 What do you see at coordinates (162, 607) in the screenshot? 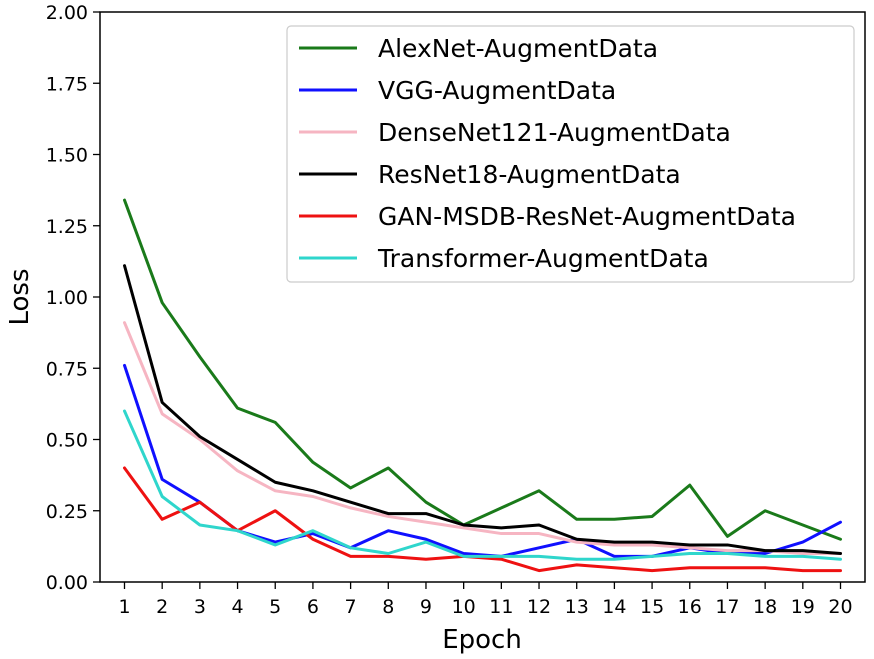
I see `x-tick-label: 2` at bounding box center [162, 607].